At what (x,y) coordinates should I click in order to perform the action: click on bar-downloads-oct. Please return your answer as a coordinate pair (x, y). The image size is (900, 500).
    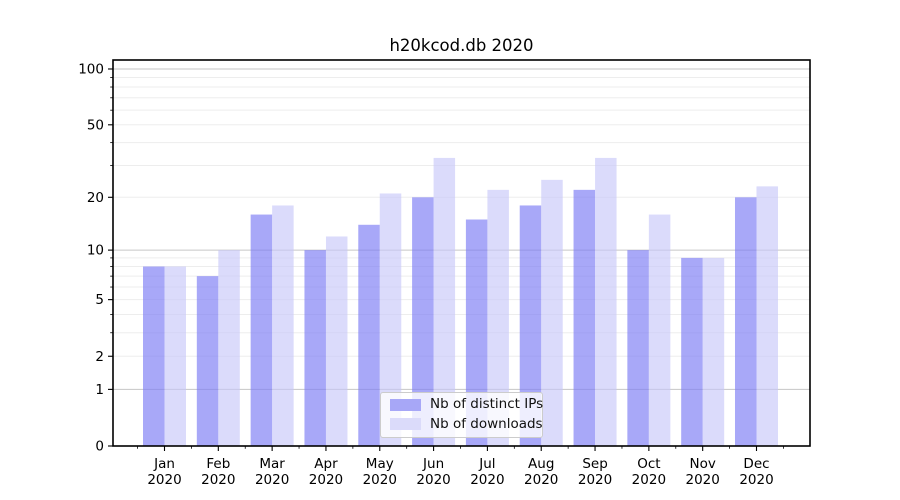
    Looking at the image, I should click on (659, 330).